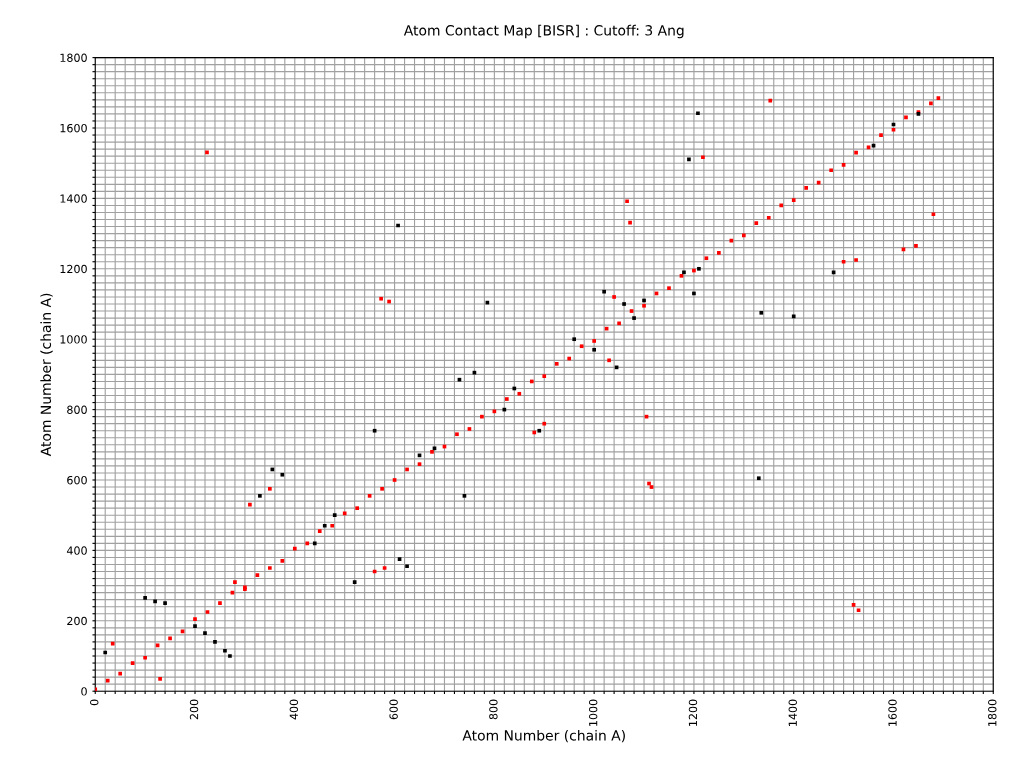 This screenshot has height=768, width=1024. I want to click on y-tick-label: 1200, so click(73, 269).